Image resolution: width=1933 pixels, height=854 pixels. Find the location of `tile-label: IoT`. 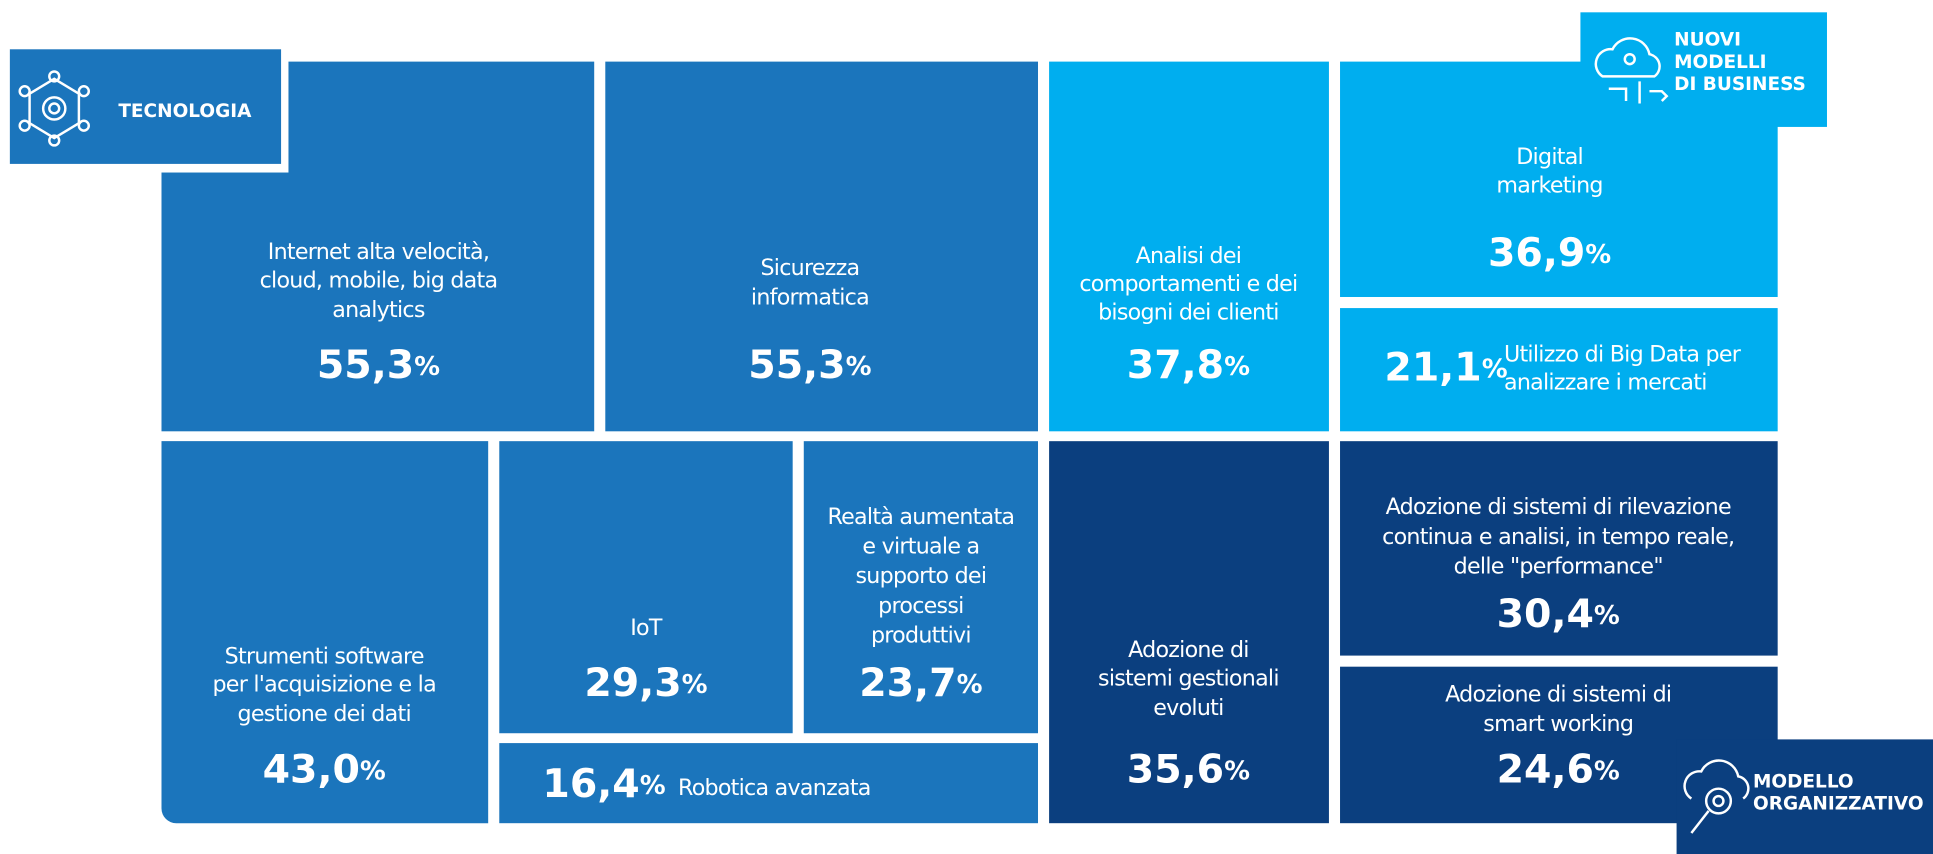

tile-label: IoT is located at coordinates (646, 628).